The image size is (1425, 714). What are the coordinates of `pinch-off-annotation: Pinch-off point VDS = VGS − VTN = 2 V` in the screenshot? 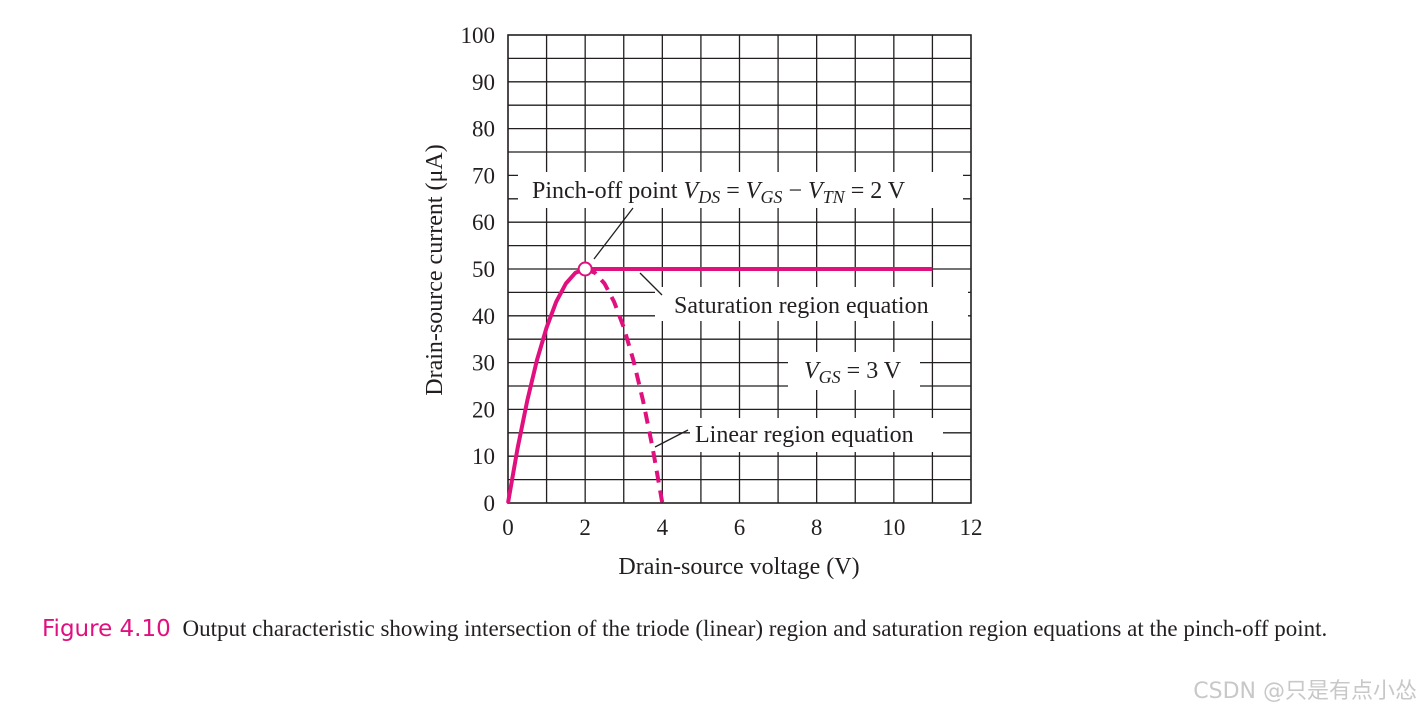 It's located at (719, 192).